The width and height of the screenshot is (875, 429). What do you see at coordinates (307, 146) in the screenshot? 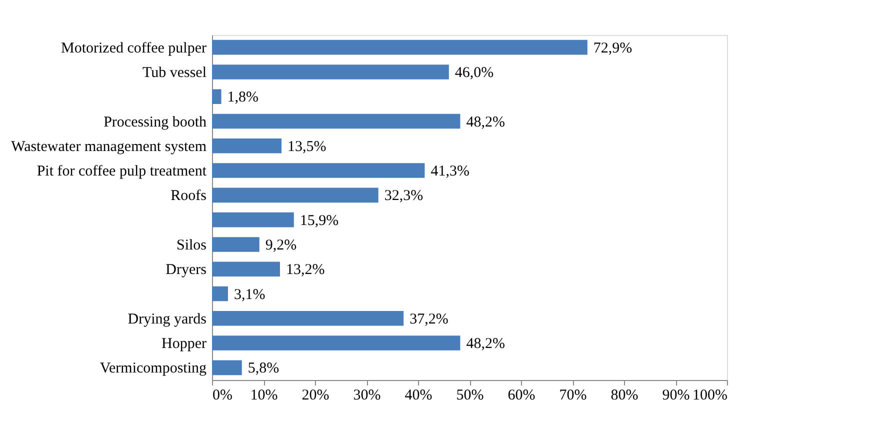
I see `data-label: 13,5%` at bounding box center [307, 146].